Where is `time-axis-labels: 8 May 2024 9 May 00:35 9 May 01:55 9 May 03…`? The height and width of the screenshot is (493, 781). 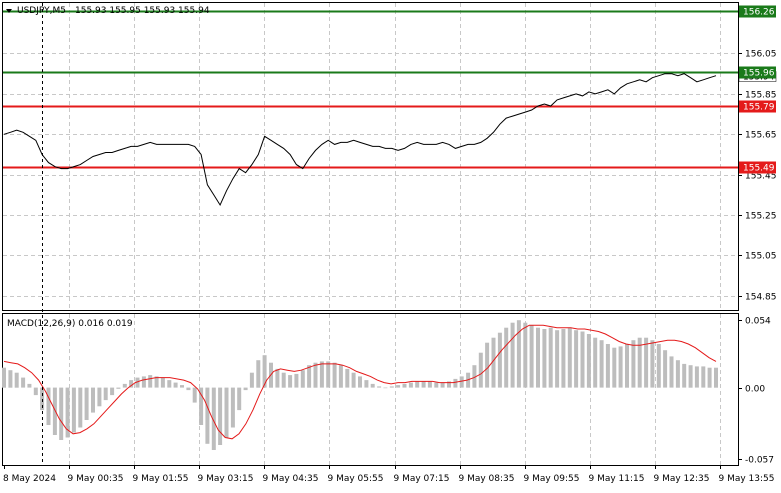
time-axis-labels: 8 May 2024 9 May 00:35 9 May 01:55 9 May 03… is located at coordinates (389, 474).